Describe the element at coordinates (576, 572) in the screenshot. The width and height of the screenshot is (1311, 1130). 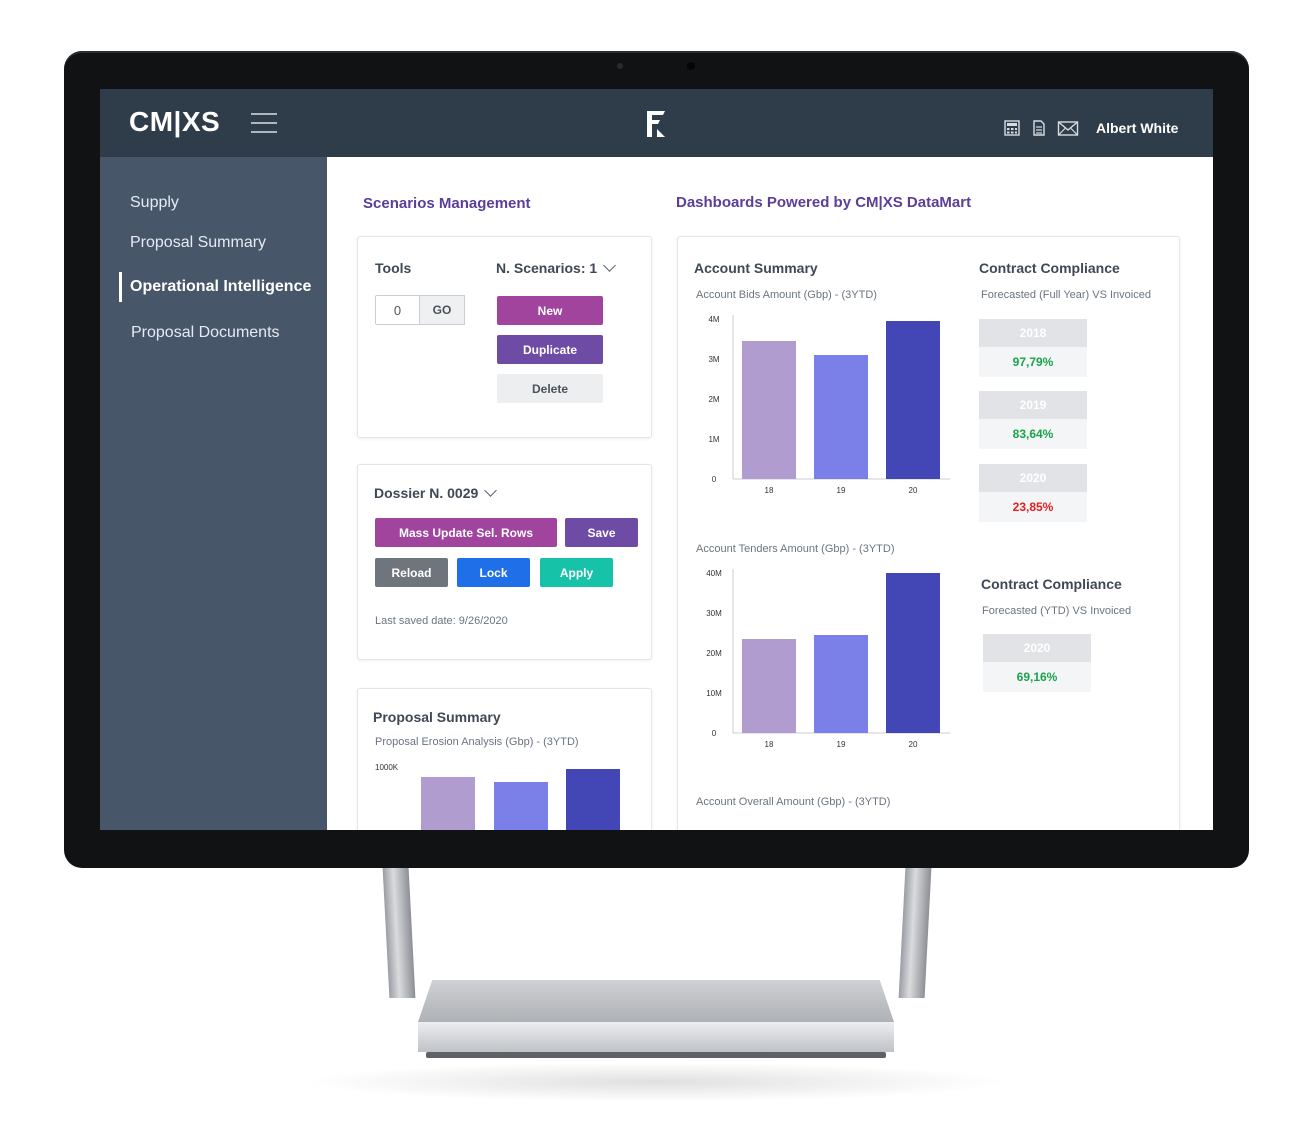
I see `apply-button: Apply` at that location.